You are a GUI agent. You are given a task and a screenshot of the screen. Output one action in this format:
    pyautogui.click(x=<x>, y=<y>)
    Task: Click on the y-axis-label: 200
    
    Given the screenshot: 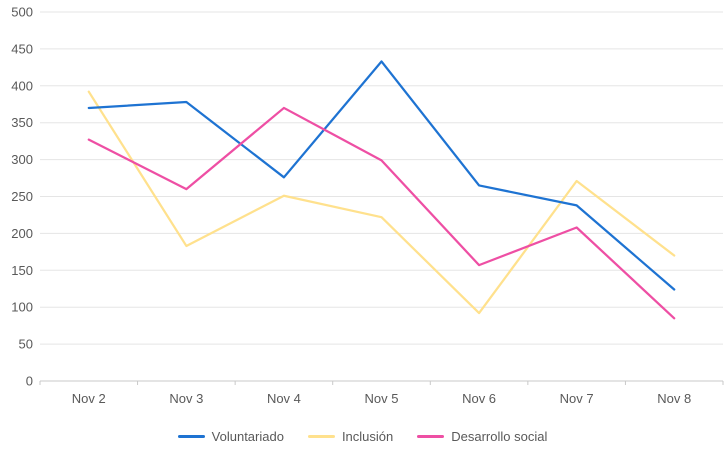 What is the action you would take?
    pyautogui.click(x=22, y=233)
    